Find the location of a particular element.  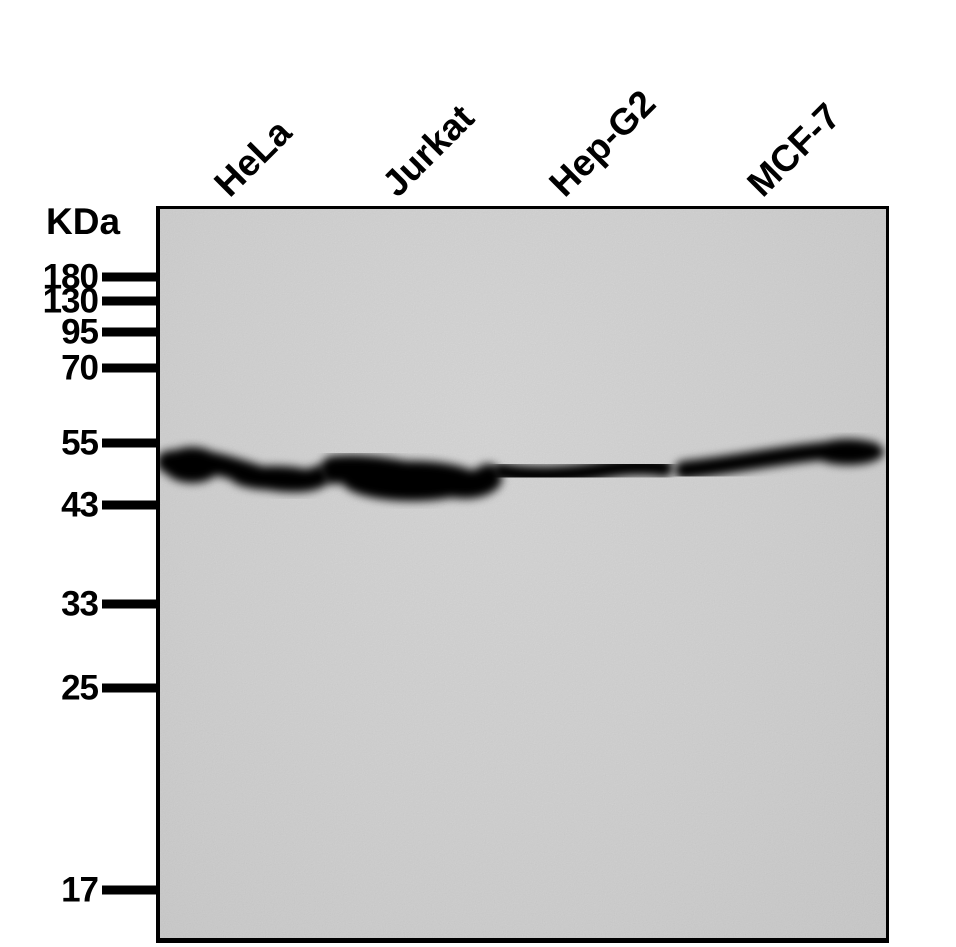

ladder-marker-value: 17 is located at coordinates (80, 890).